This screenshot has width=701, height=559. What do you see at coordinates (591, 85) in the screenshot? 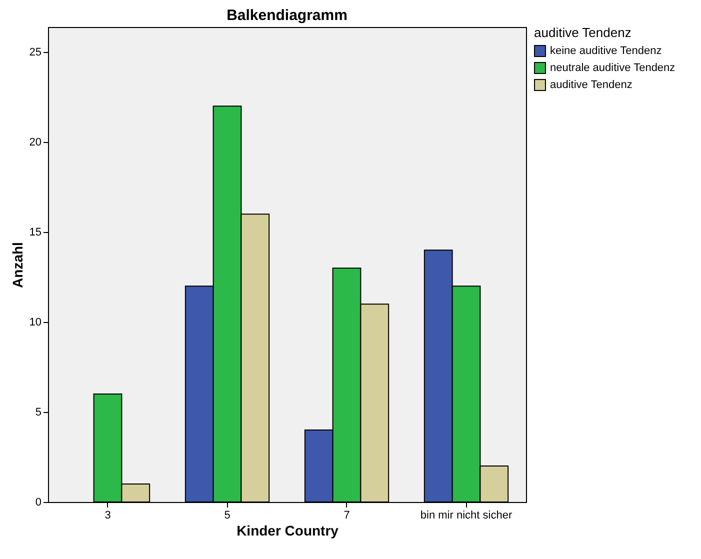
I see `legend-label: auditive Tendenz` at bounding box center [591, 85].